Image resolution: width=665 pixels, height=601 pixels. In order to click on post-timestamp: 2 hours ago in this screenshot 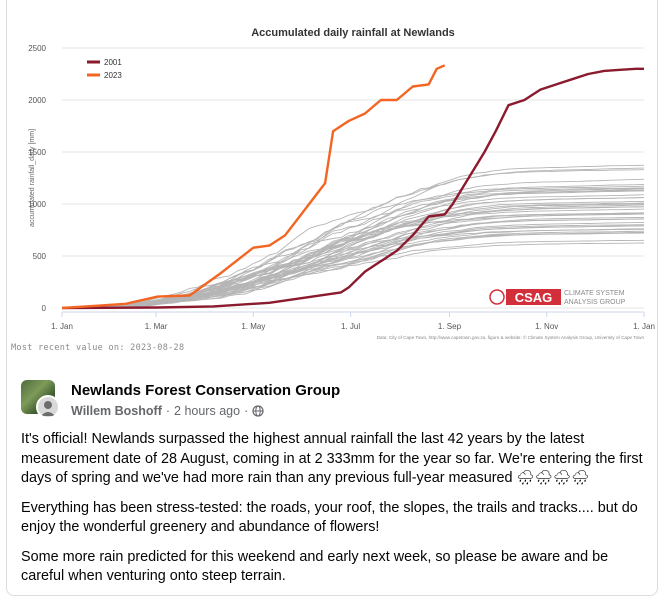, I will do `click(207, 411)`.